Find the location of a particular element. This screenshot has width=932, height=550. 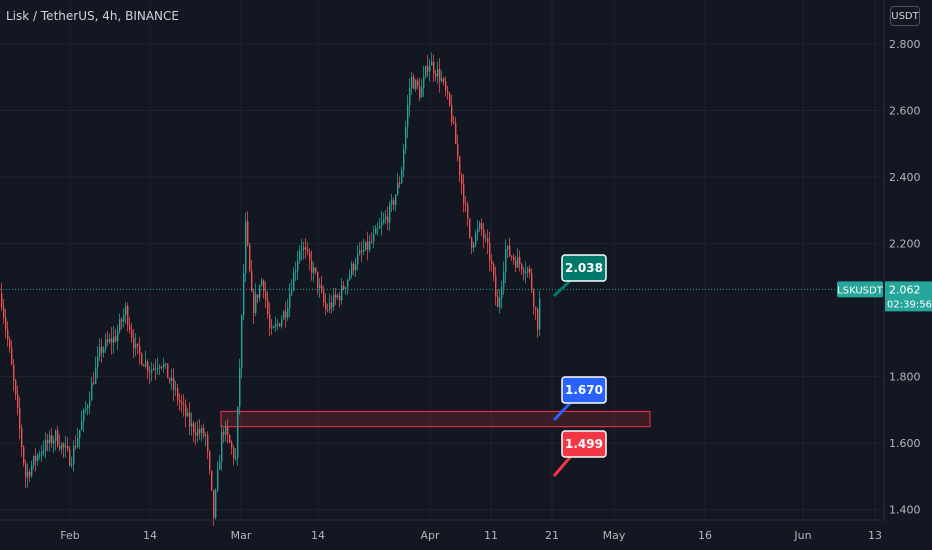

price-callout: 2.038 is located at coordinates (579, 276).